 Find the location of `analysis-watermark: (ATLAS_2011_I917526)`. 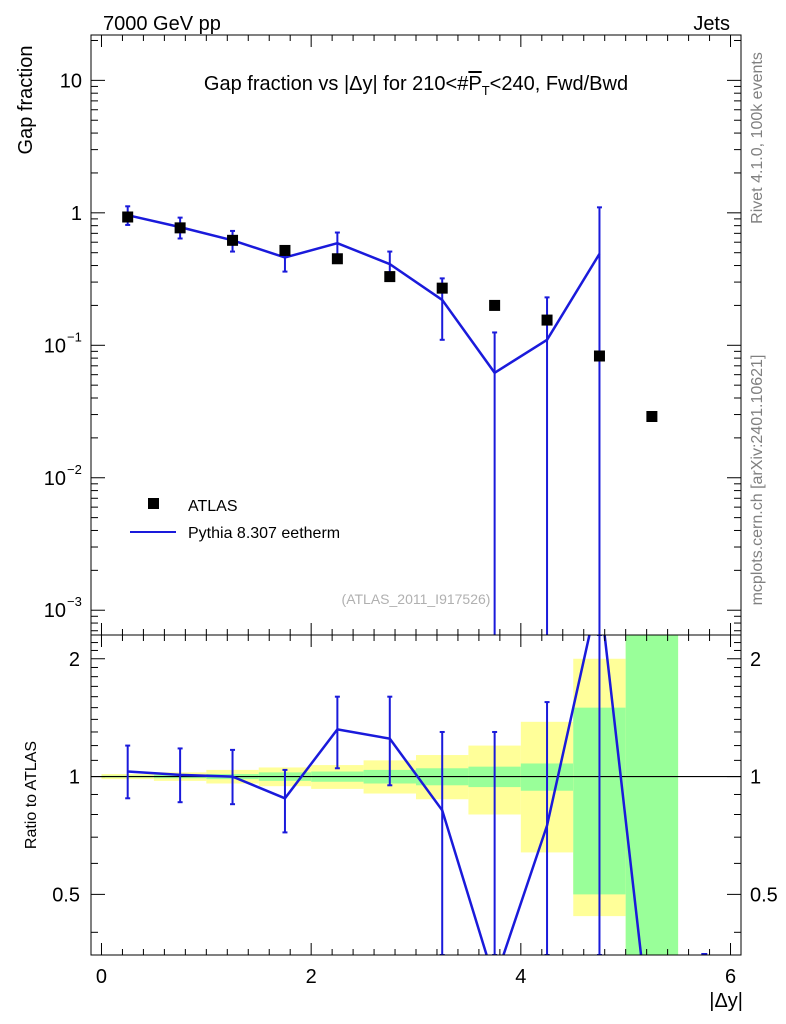

analysis-watermark: (ATLAS_2011_I917526) is located at coordinates (416, 599).